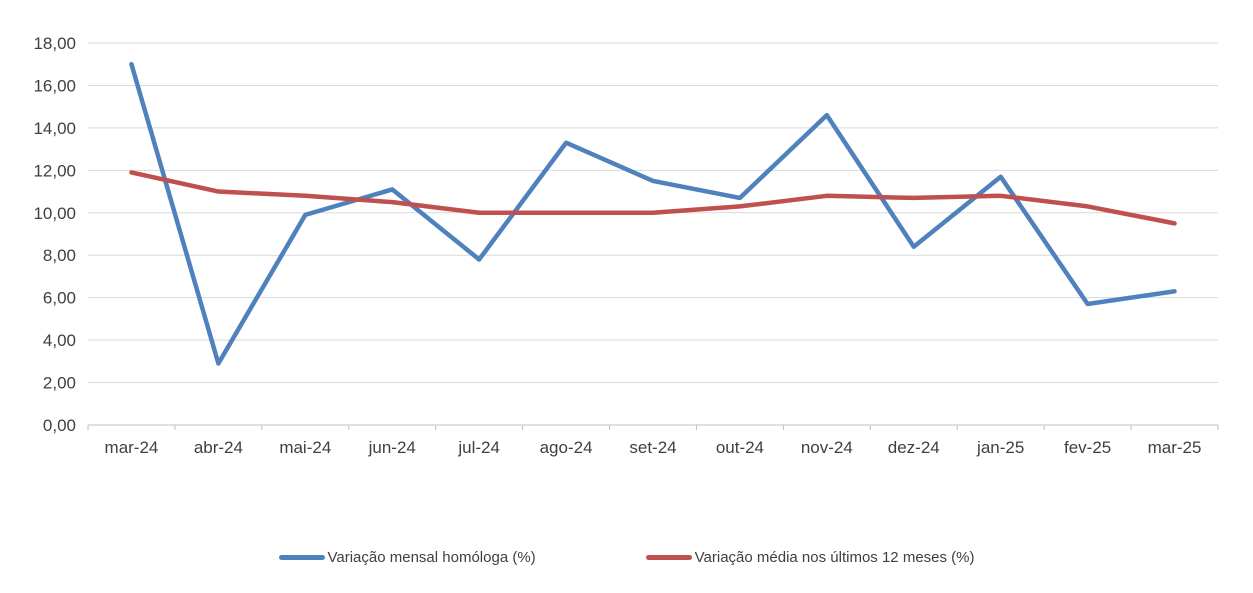 The height and width of the screenshot is (593, 1253). Describe the element at coordinates (54, 85) in the screenshot. I see `y-axis-tick-label: 16,00` at that location.